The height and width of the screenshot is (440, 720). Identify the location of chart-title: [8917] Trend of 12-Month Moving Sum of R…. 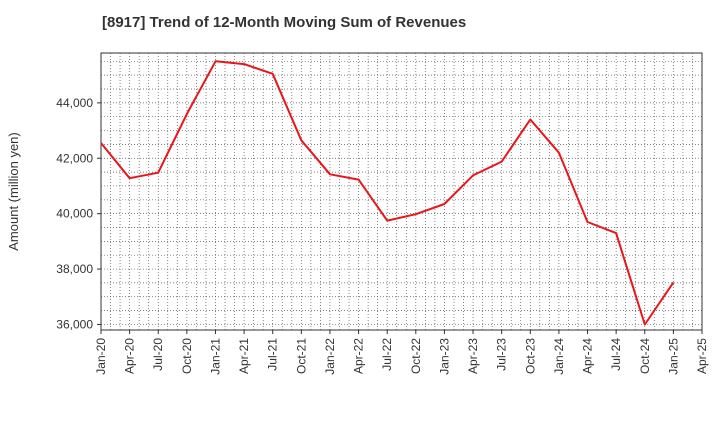
(284, 22).